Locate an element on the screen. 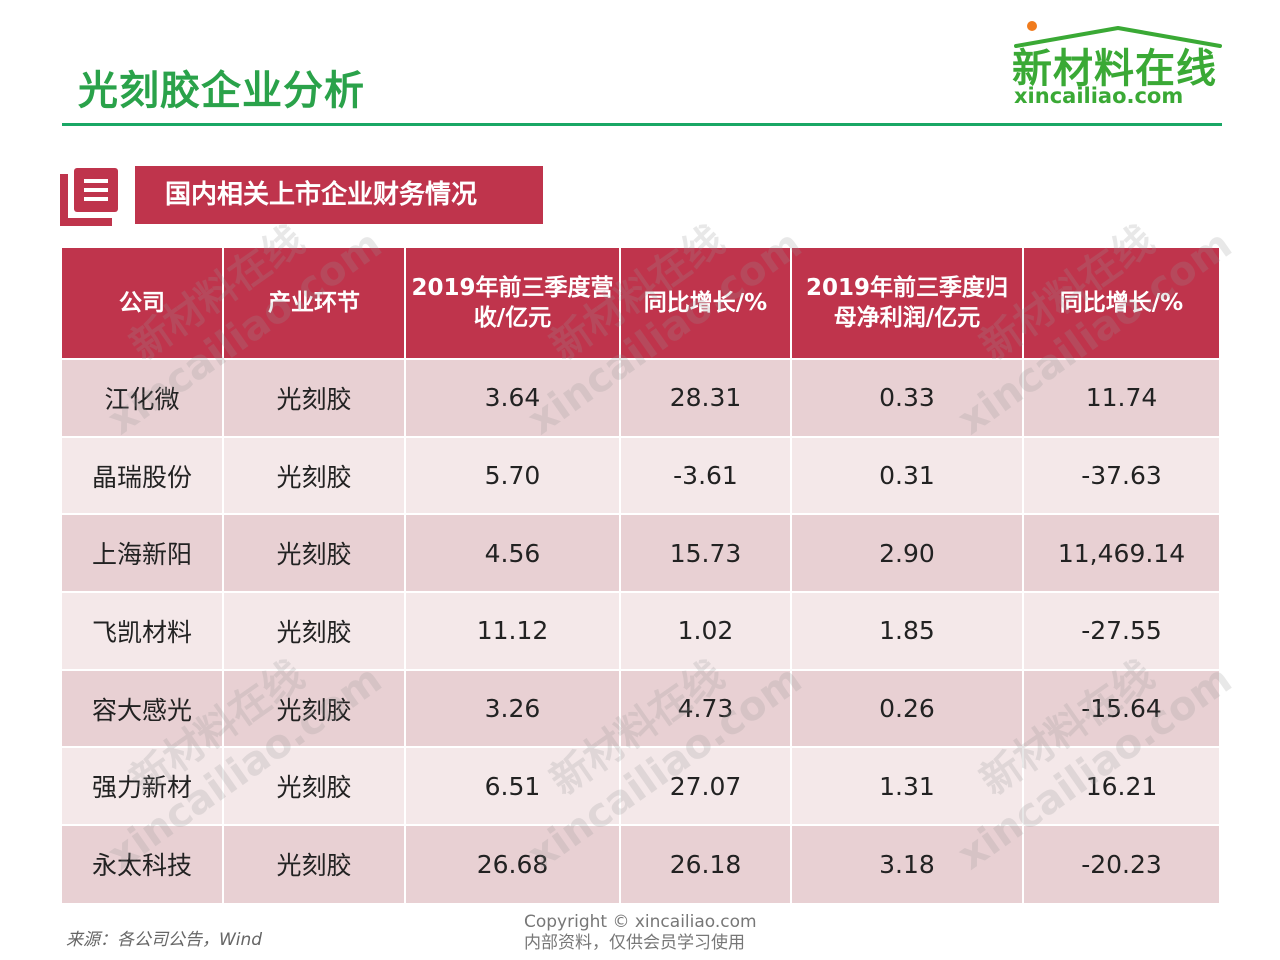 The image size is (1280, 960). table-row: 容大感光 光刻胶 3.26 4.73 0.26 -15.64 is located at coordinates (640, 708).